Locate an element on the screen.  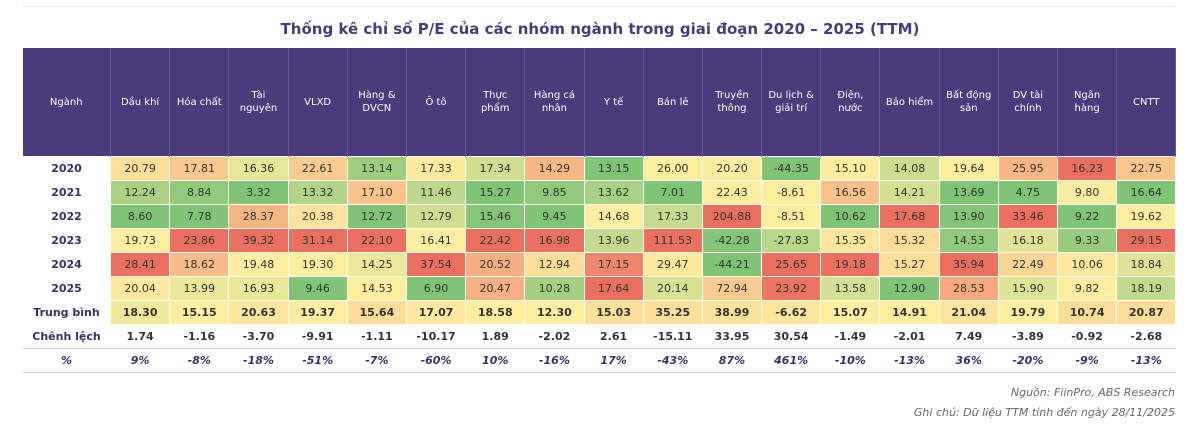
cell: 18.30 is located at coordinates (140, 312).